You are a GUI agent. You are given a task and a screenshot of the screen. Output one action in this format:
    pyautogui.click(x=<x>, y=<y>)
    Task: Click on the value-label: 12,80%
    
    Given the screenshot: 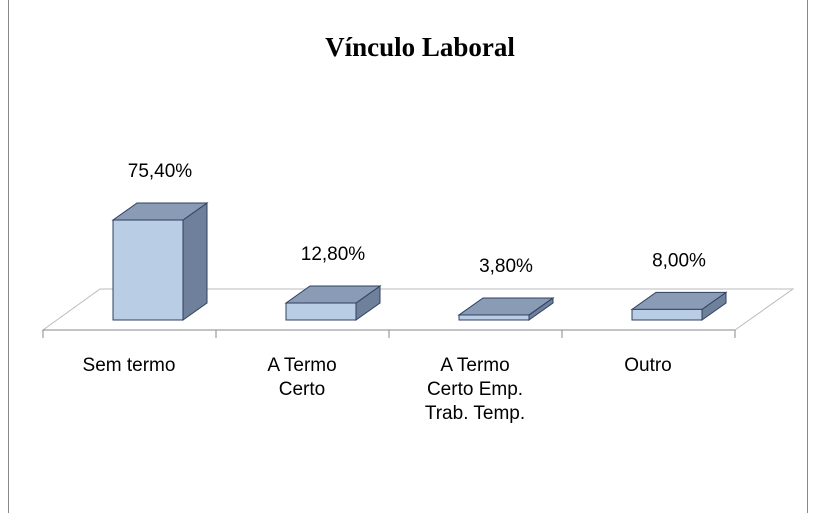 What is the action you would take?
    pyautogui.click(x=333, y=254)
    